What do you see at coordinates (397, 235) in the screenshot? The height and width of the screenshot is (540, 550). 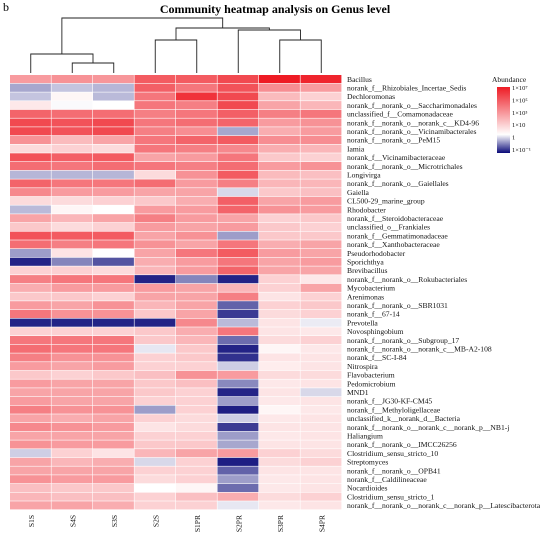 I see `row-label: norank_f__Gemmatimonadaceae` at bounding box center [397, 235].